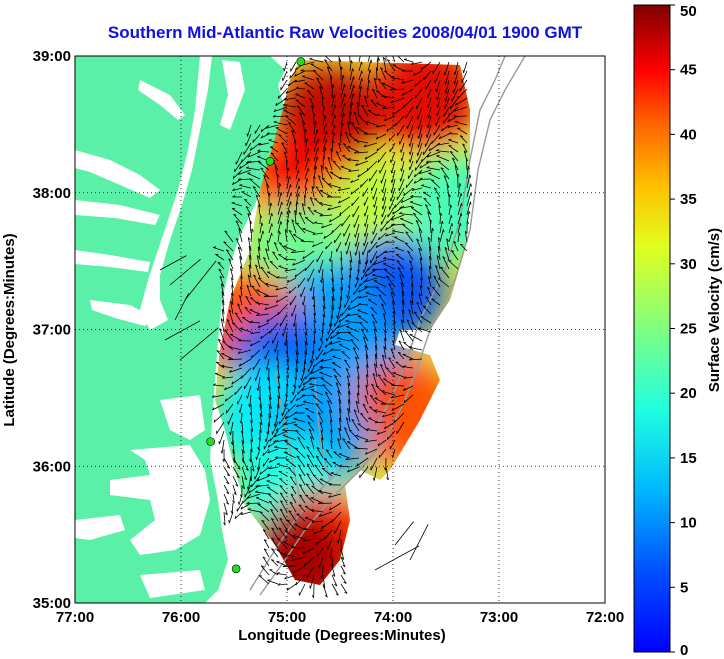 This screenshot has width=724, height=659. Describe the element at coordinates (652, 328) in the screenshot. I see `colorbar` at that location.